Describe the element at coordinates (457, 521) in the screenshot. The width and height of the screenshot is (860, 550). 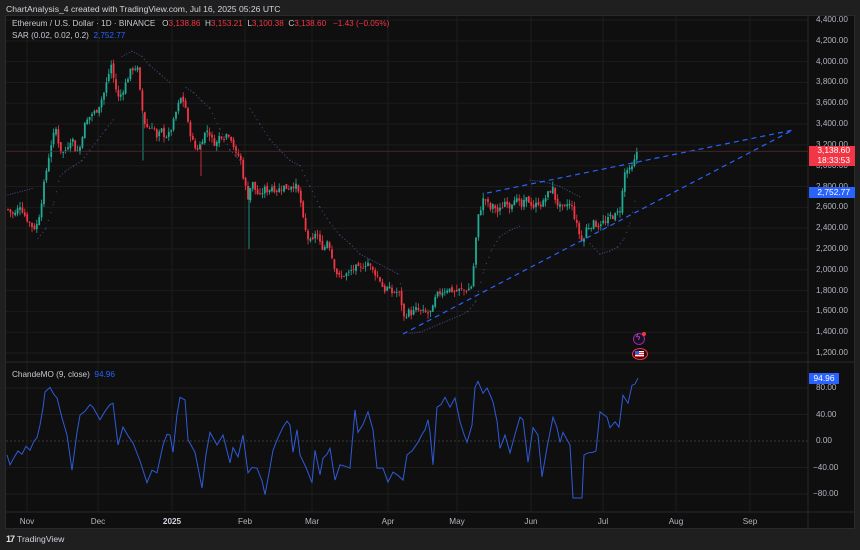
I see `time-axis-label: May` at that location.